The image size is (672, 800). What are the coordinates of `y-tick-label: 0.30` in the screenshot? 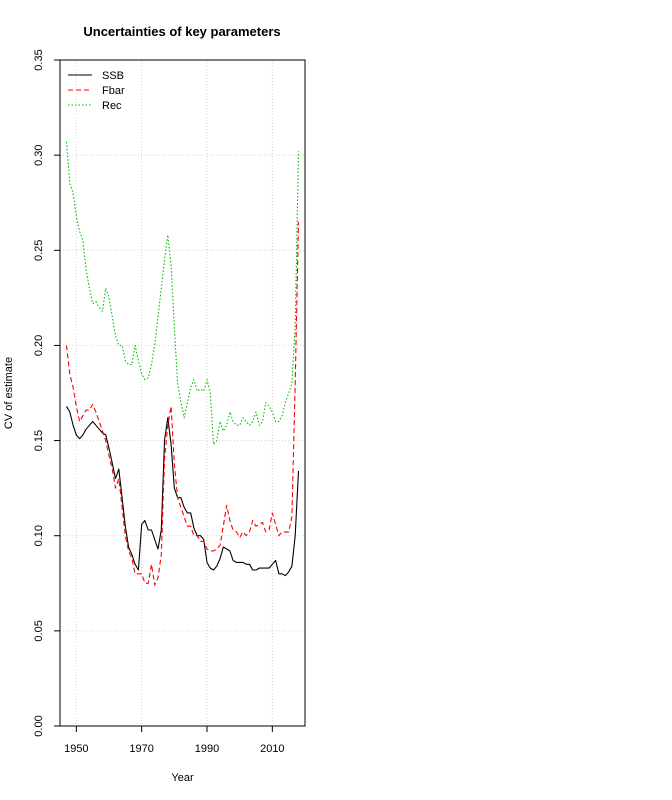 It's located at (39, 154).